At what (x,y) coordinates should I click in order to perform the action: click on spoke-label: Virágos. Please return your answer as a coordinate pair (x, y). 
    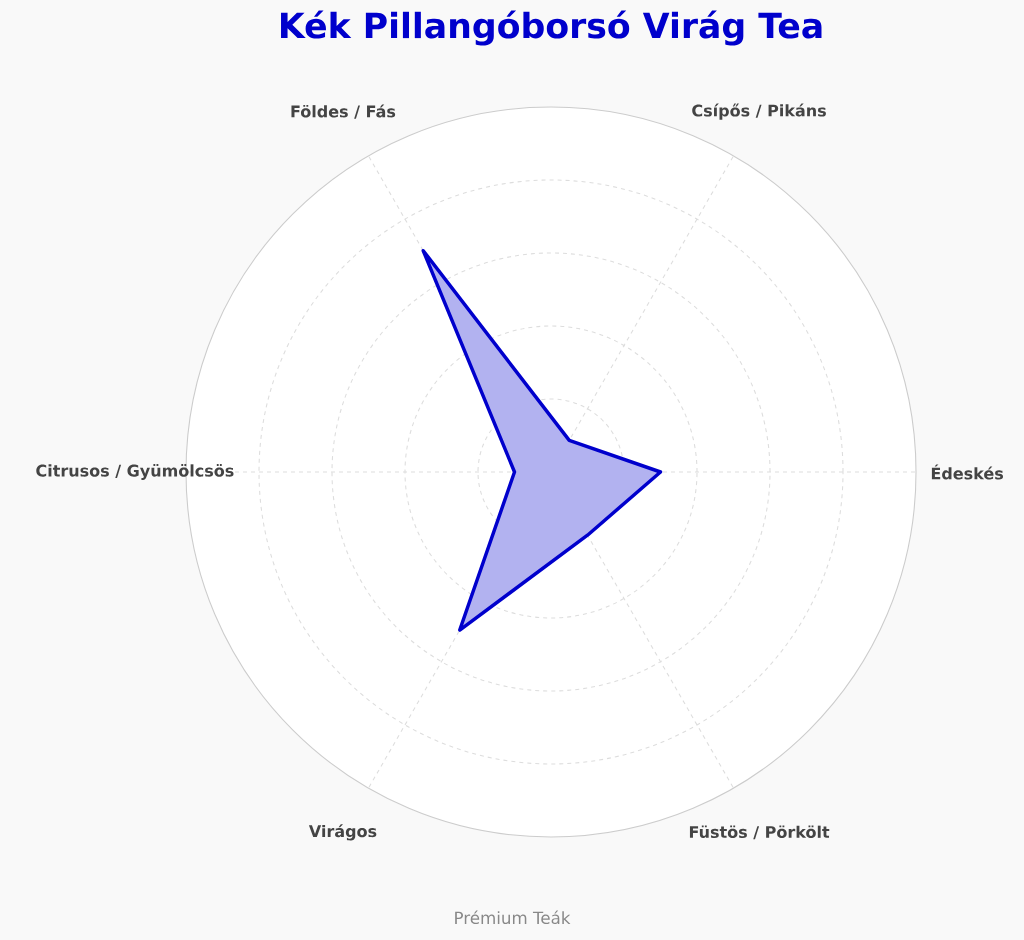
    Looking at the image, I should click on (342, 832).